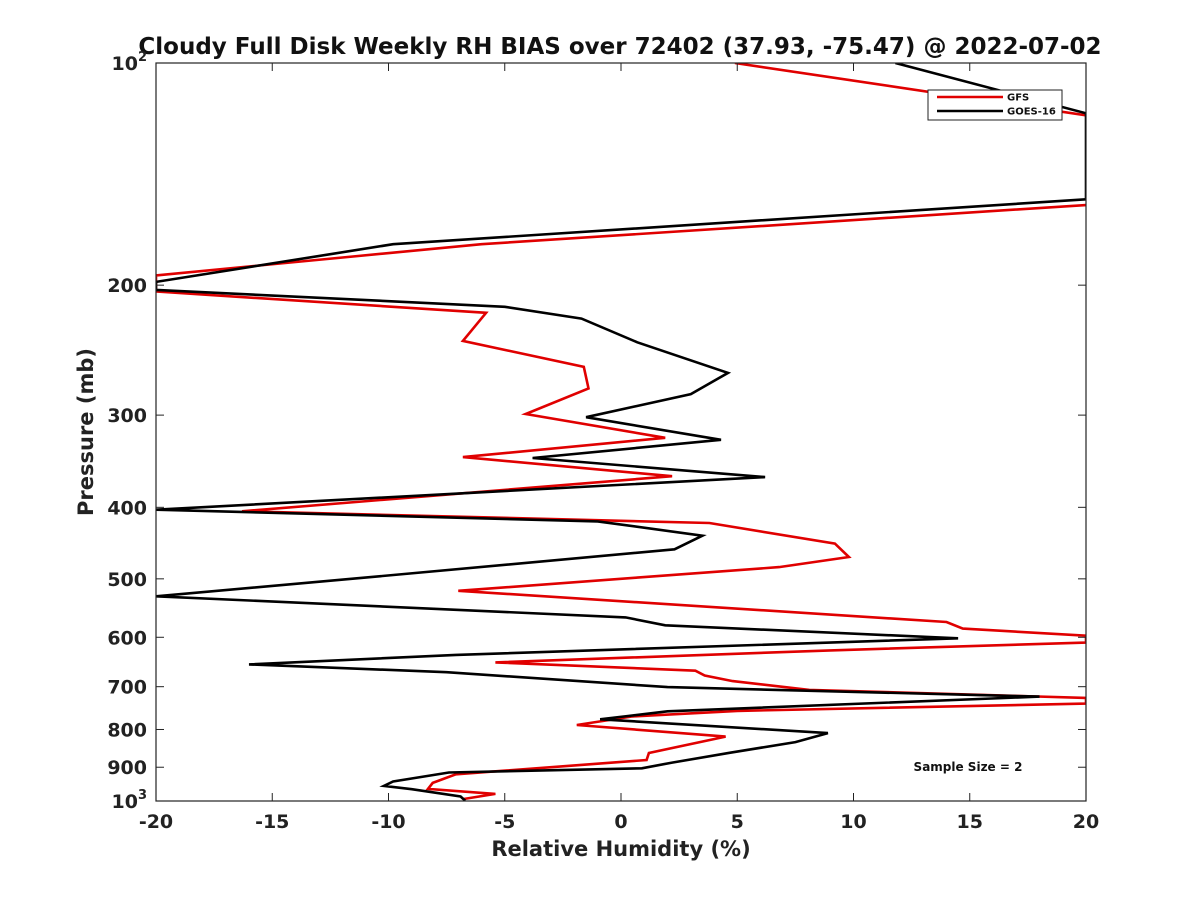 This screenshot has width=1200, height=900. I want to click on legend-label: GOES-16, so click(1031, 112).